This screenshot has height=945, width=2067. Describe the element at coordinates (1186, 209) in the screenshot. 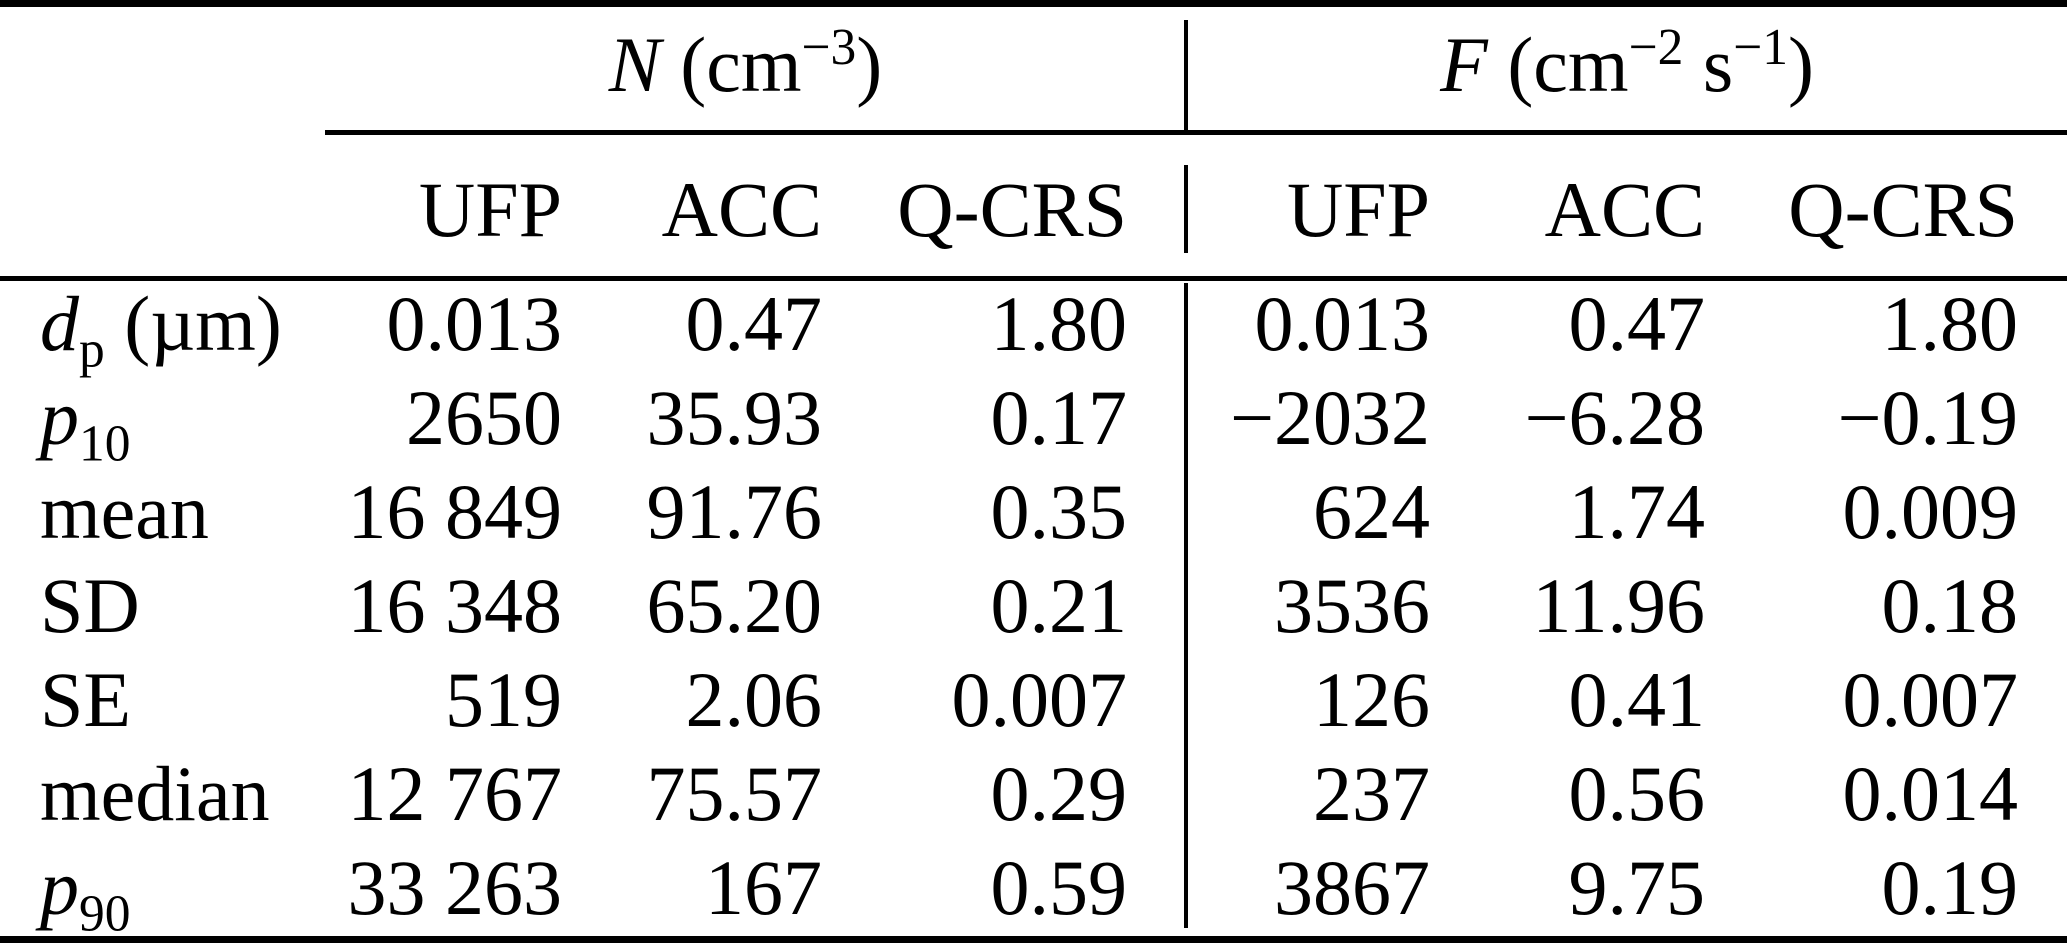

I see `vertical-divider-segment-middle` at that location.